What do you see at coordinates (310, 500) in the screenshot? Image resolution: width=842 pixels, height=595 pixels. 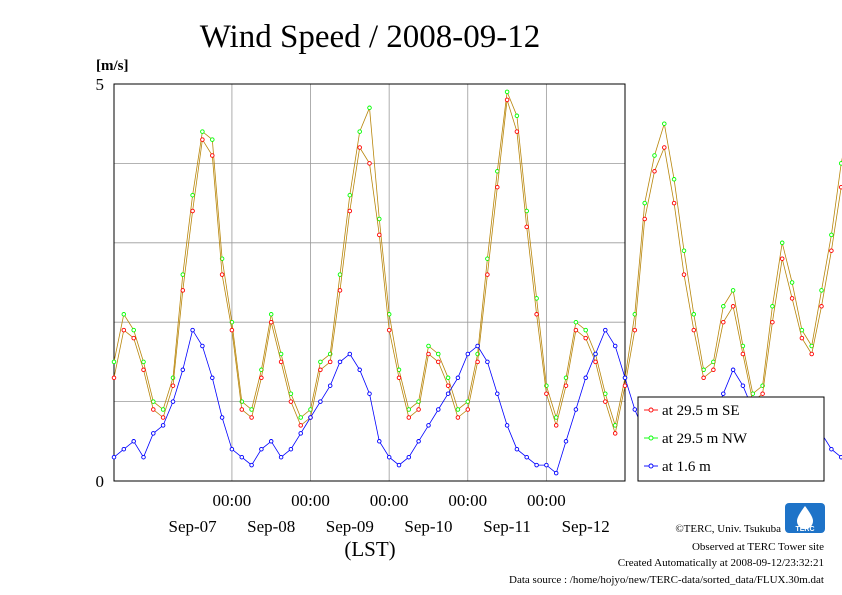 I see `x-tick-label: 00:00` at bounding box center [310, 500].